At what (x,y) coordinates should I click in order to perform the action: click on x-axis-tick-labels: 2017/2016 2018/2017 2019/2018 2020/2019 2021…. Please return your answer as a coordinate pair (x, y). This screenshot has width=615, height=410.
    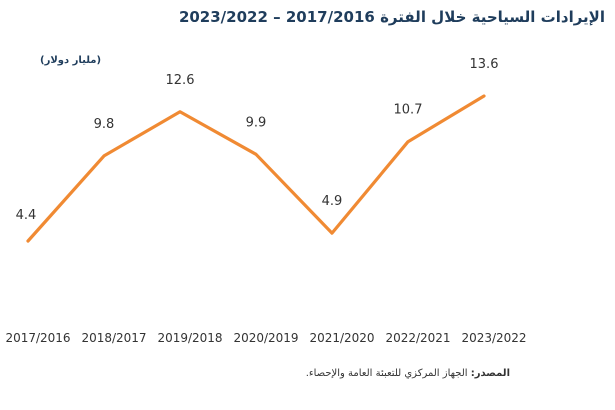
    Looking at the image, I should click on (265, 338).